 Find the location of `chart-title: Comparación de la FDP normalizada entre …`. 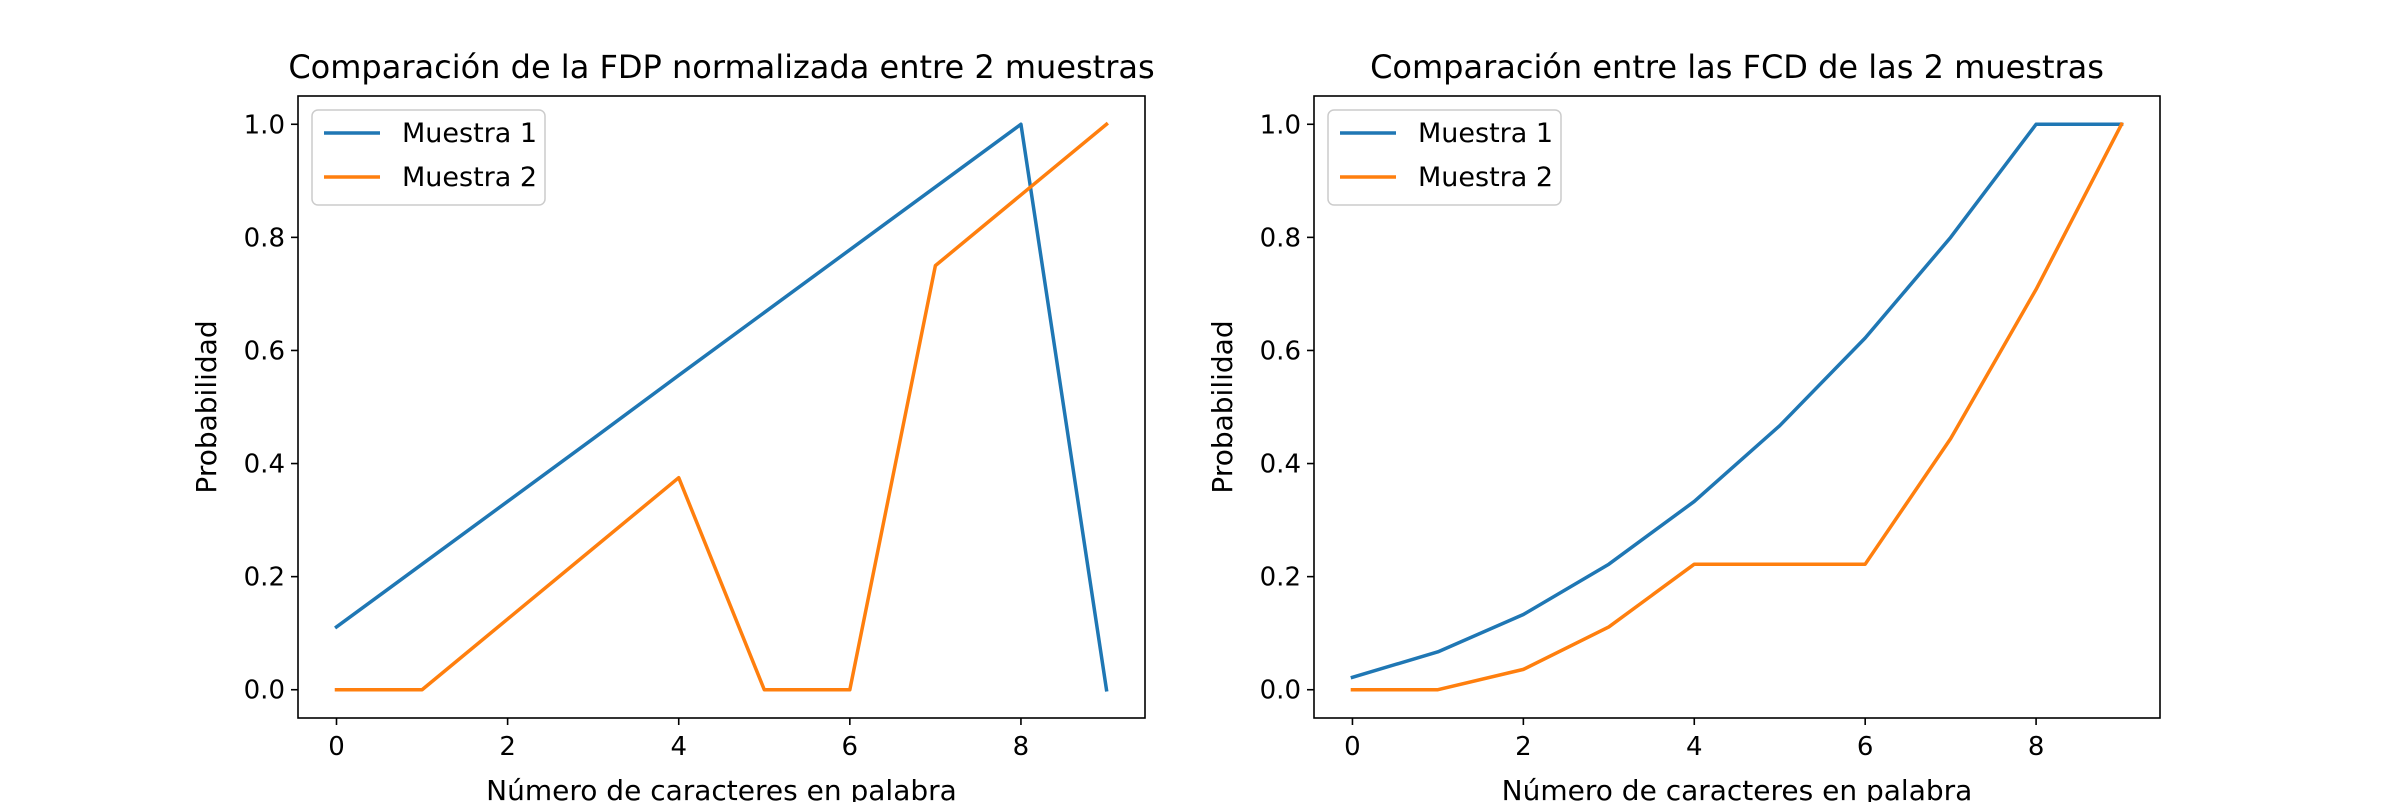

chart-title: Comparación de la FDP normalizada entre … is located at coordinates (721, 67).